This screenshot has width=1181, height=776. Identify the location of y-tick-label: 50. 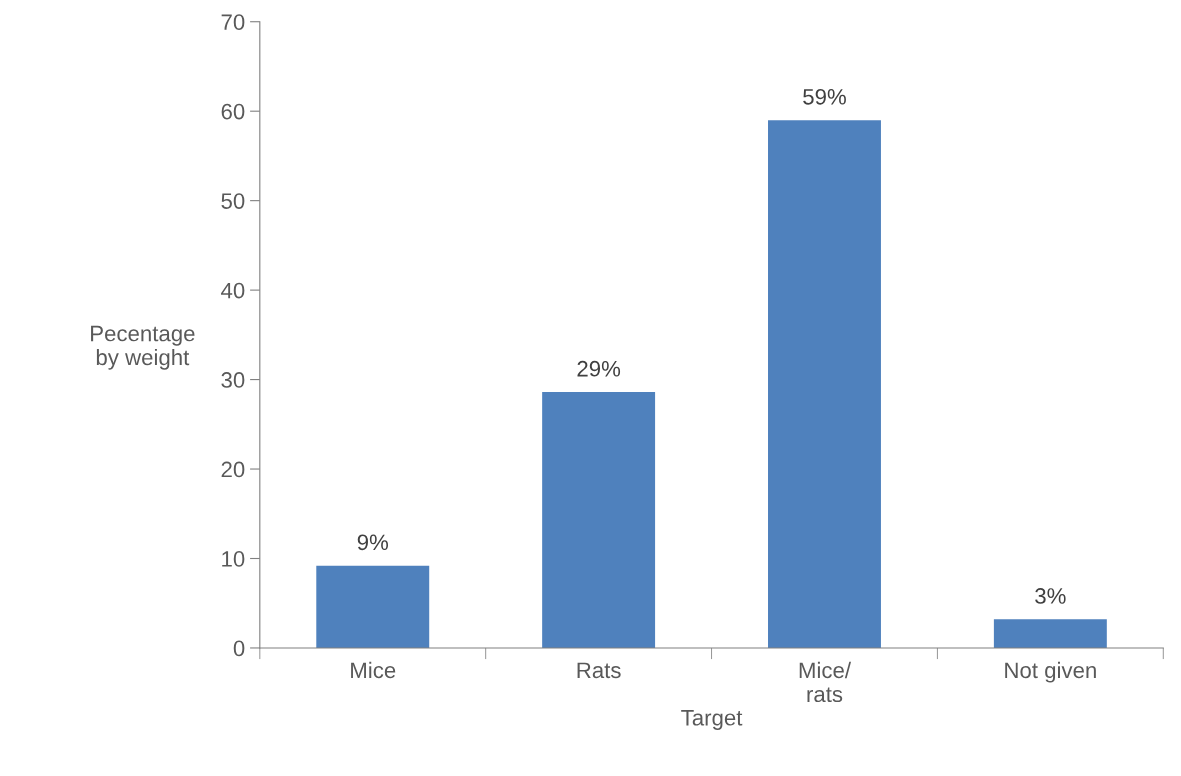
(233, 201).